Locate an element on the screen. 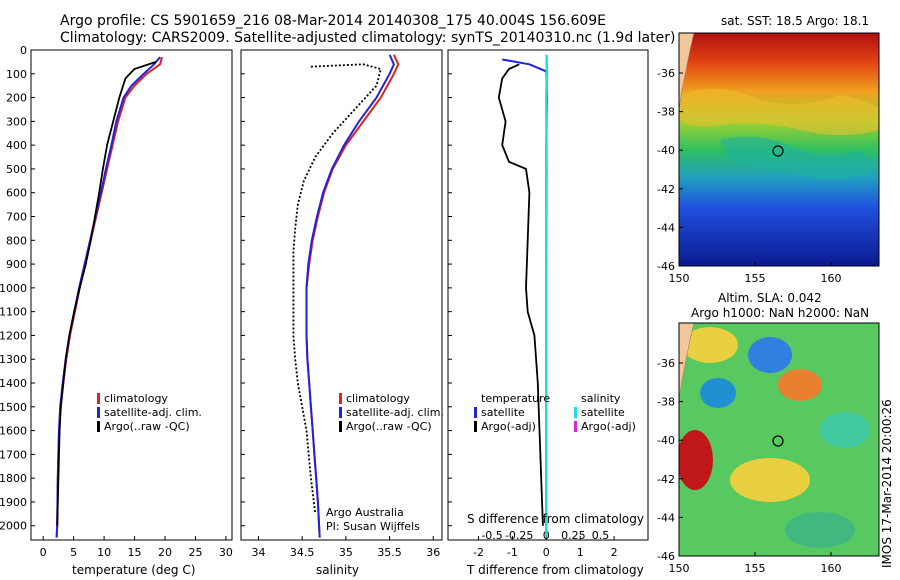  x-tick-label: 34 is located at coordinates (258, 552).